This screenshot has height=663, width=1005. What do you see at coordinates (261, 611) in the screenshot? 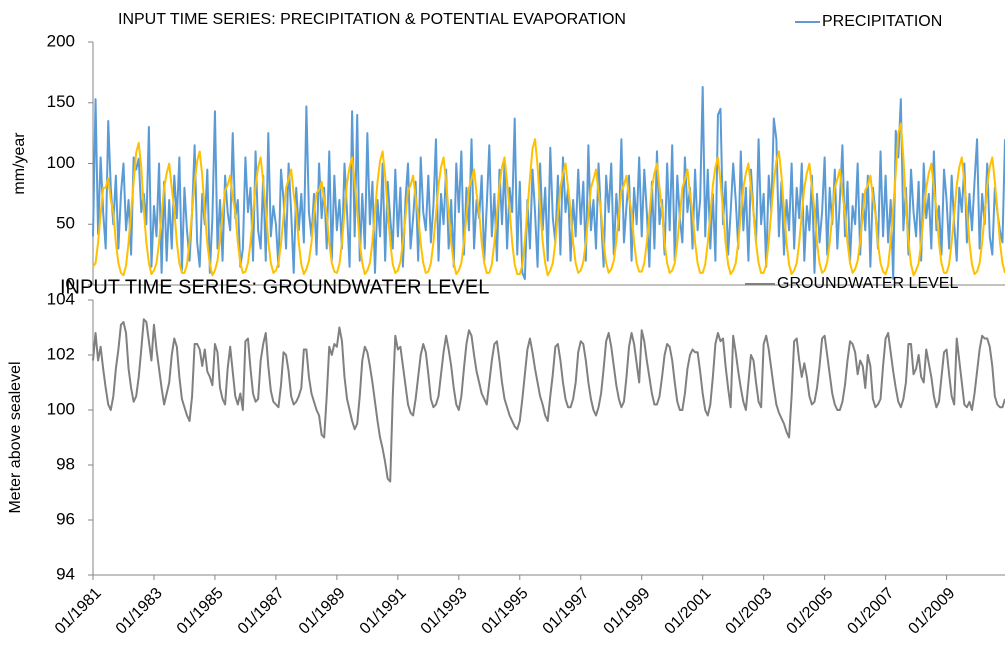
I see `x-tick-label: 01/1987` at bounding box center [261, 611].